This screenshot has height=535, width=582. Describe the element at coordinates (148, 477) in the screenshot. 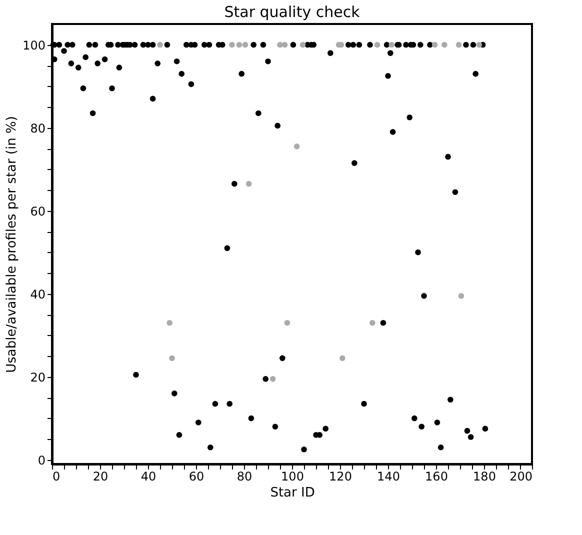

I see `x-tick-label: 40` at that location.